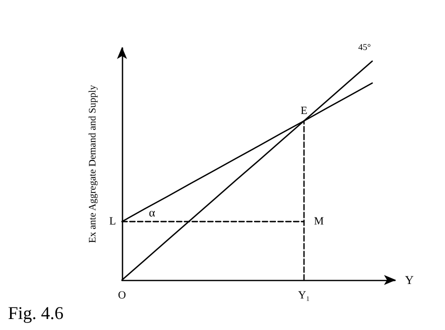  Describe the element at coordinates (304, 110) in the screenshot. I see `annotation: E` at that location.